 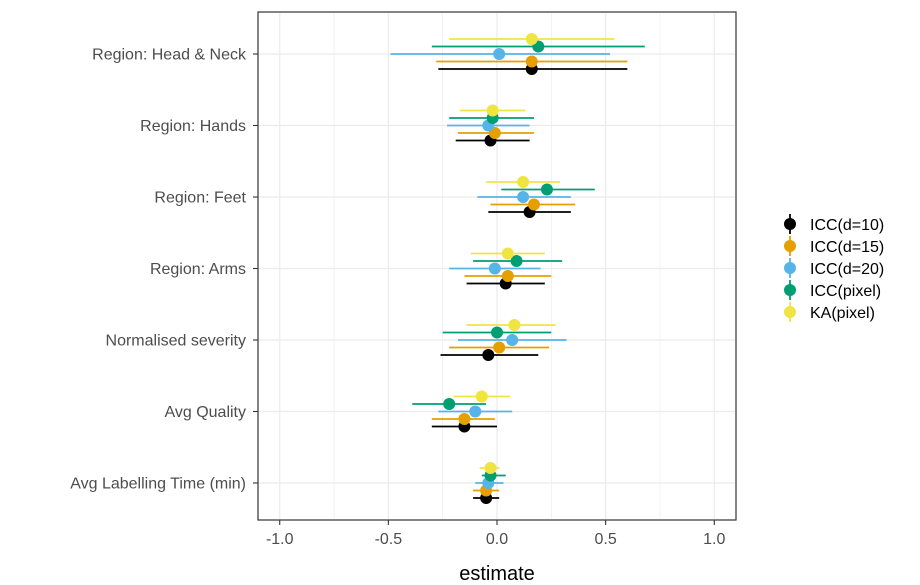 I want to click on x-tick-label: 0.0, so click(x=497, y=539).